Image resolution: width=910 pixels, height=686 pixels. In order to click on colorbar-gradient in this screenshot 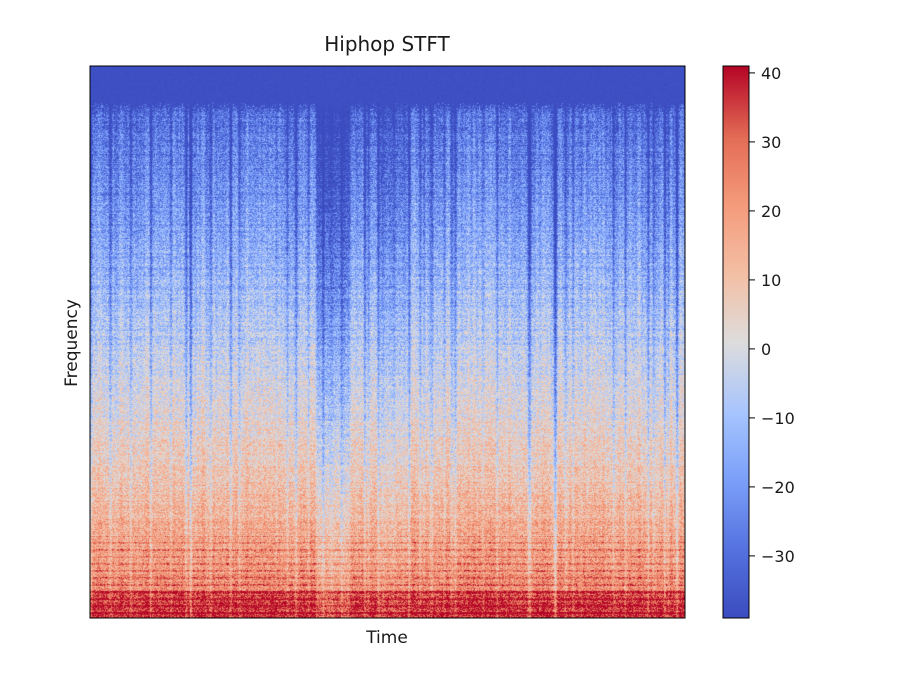, I will do `click(736, 342)`.